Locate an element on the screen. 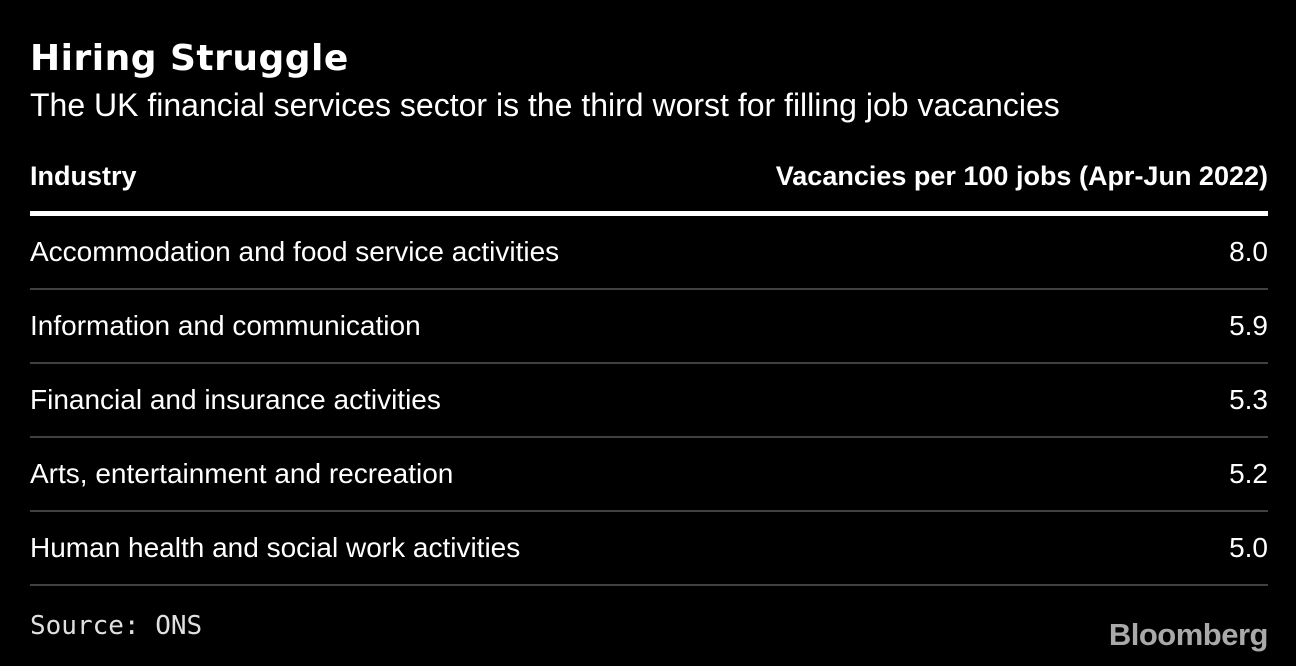 The width and height of the screenshot is (1296, 666). header-rule is located at coordinates (649, 213).